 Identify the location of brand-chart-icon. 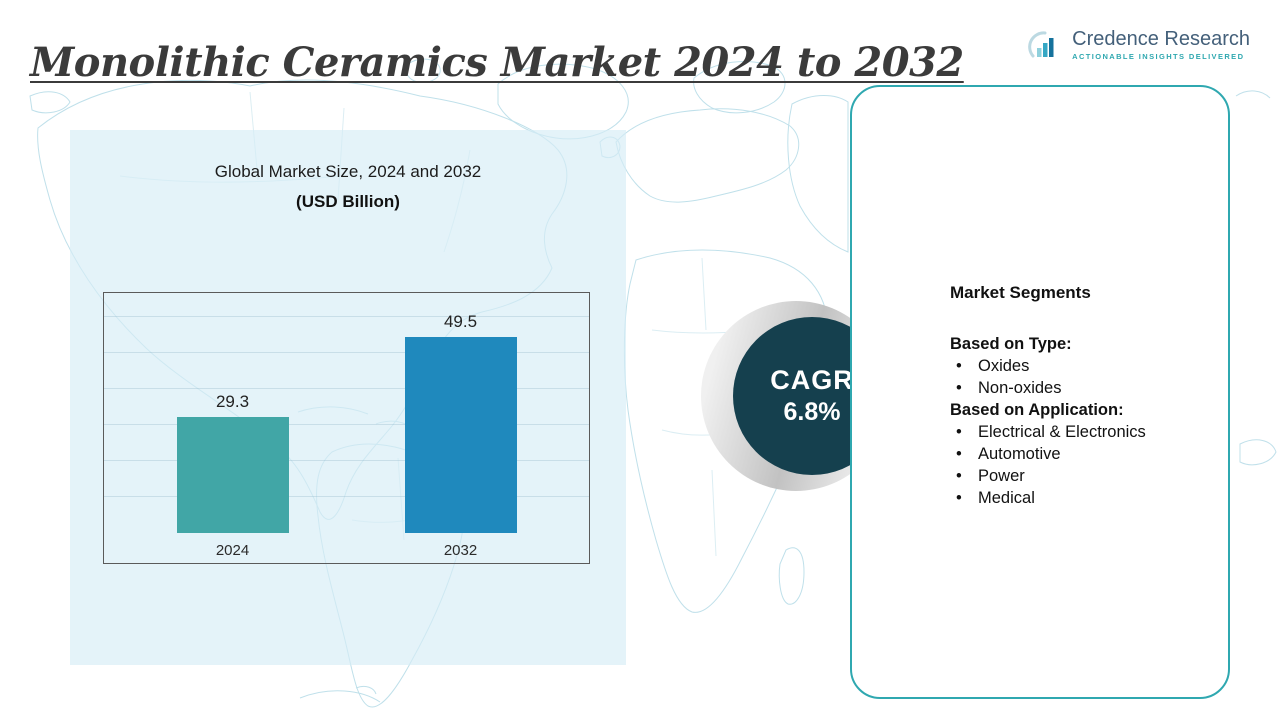
(1045, 49).